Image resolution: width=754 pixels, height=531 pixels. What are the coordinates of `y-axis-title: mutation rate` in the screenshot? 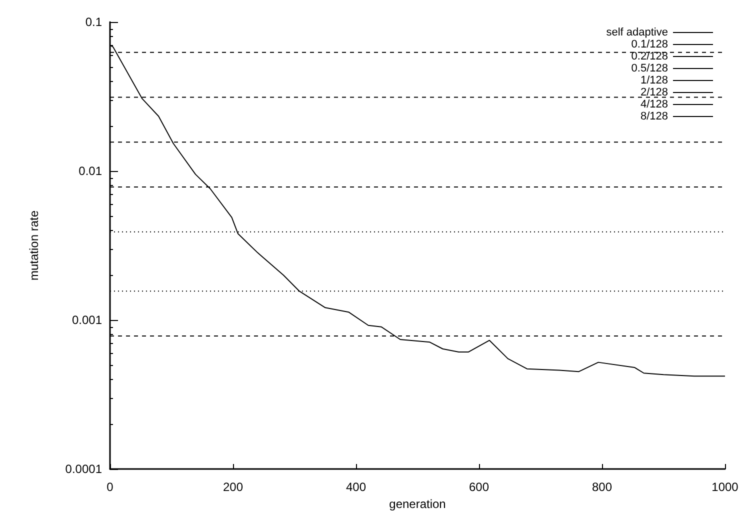 It's located at (34, 245).